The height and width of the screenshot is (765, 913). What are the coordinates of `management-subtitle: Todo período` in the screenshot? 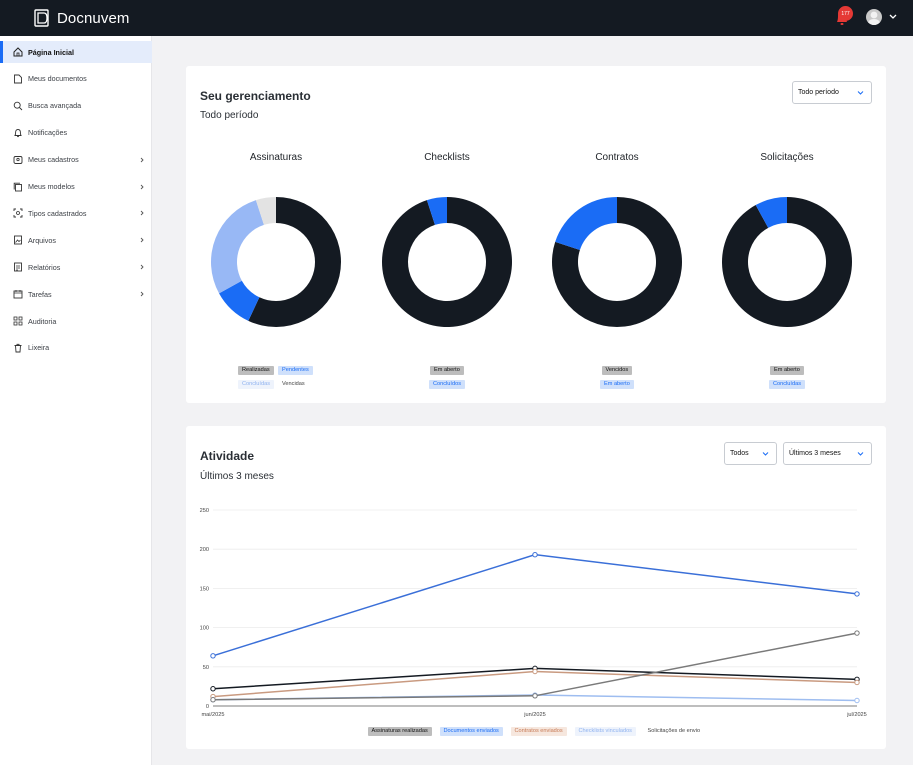 It's located at (229, 115).